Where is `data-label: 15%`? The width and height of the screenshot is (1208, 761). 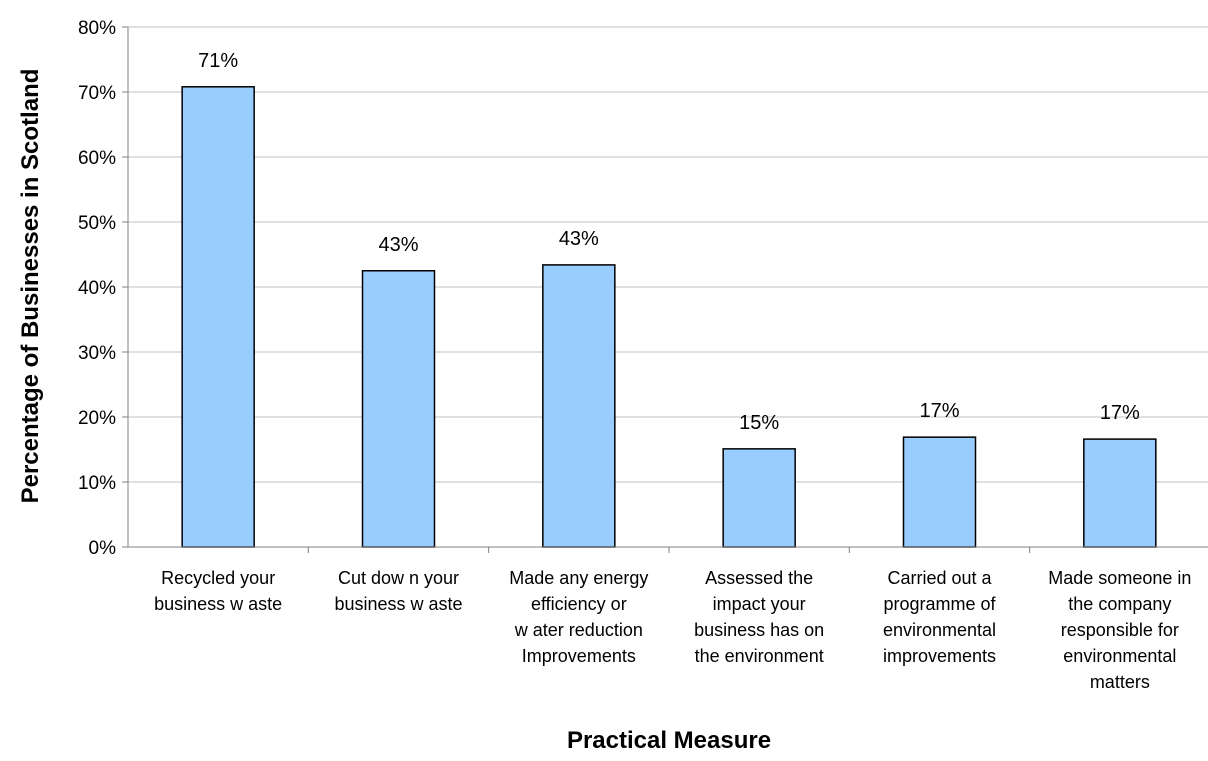 data-label: 15% is located at coordinates (759, 423).